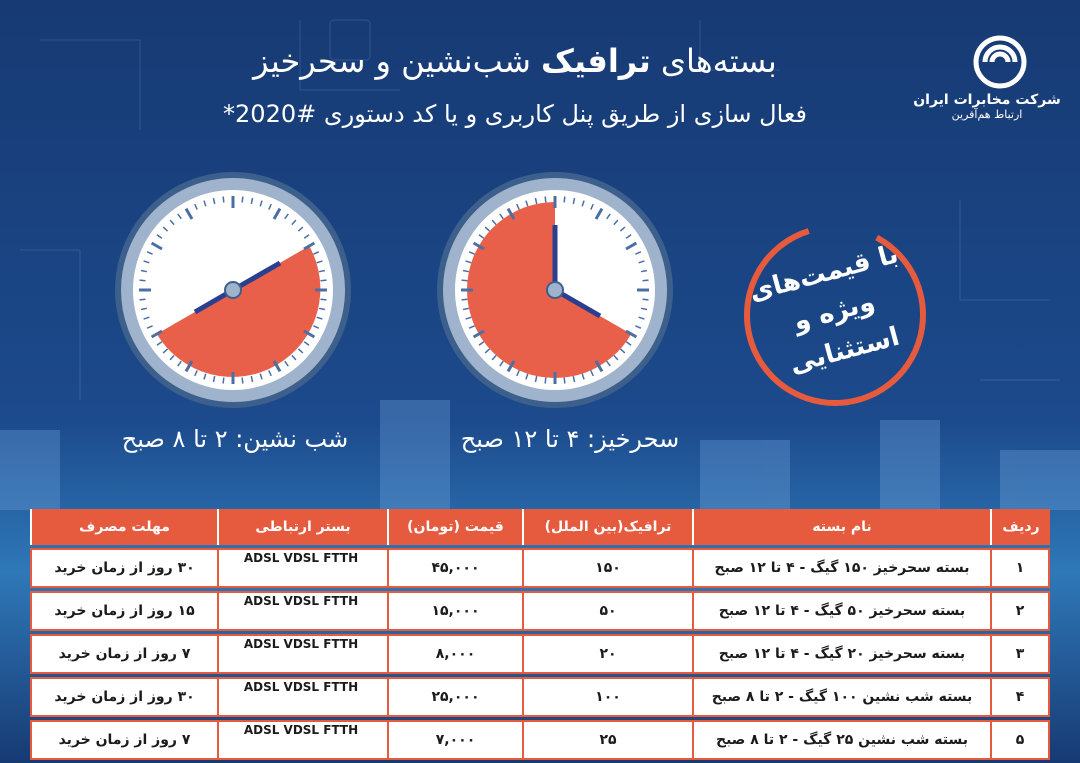  Describe the element at coordinates (607, 740) in the screenshot. I see `table-cell: ۲۵` at that location.